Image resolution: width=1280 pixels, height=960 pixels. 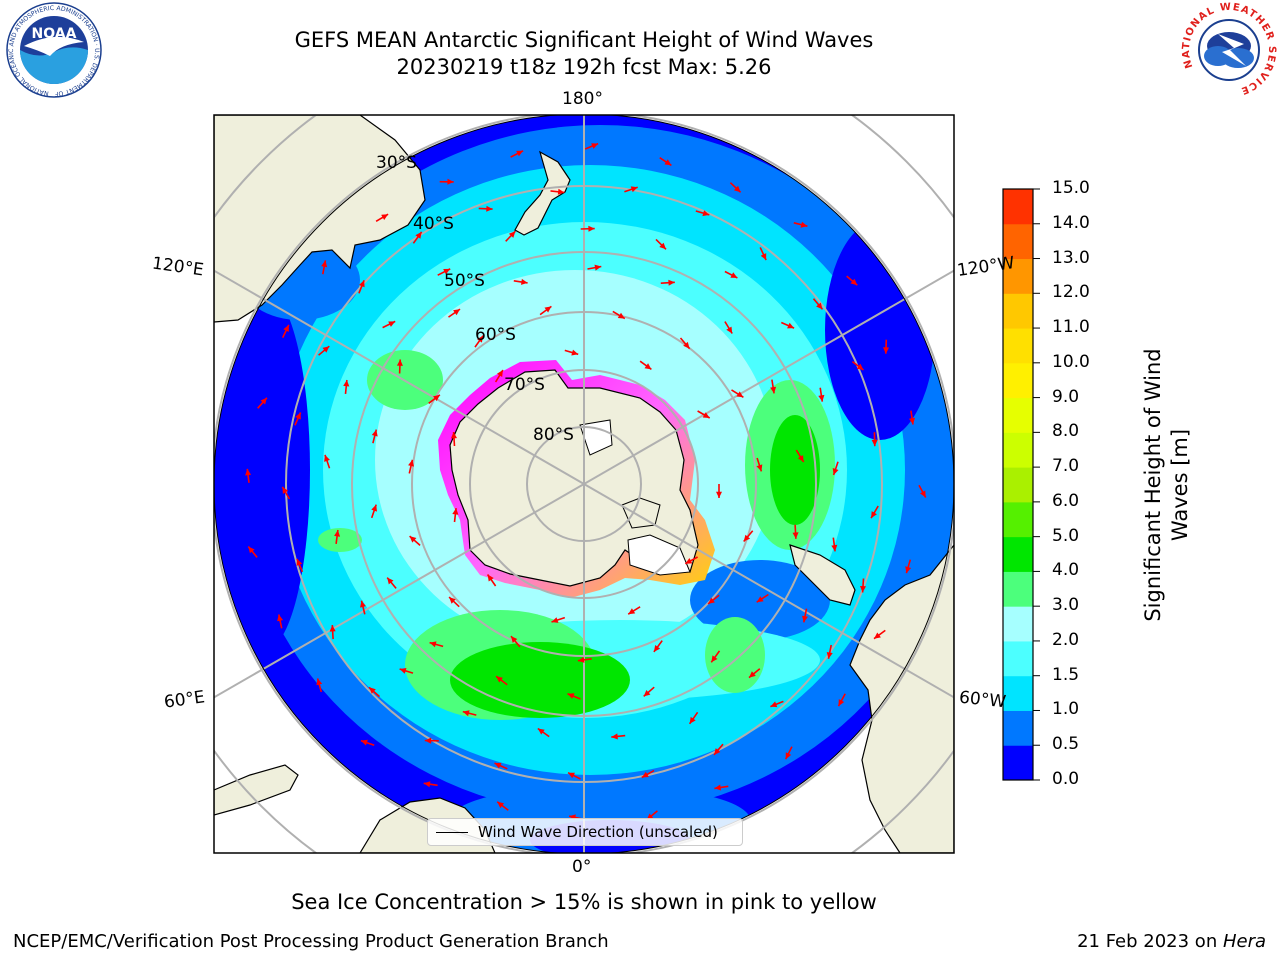 What do you see at coordinates (1166, 485) in the screenshot?
I see `colorbar-label: Significant Height of Wind Waves [m]` at bounding box center [1166, 485].